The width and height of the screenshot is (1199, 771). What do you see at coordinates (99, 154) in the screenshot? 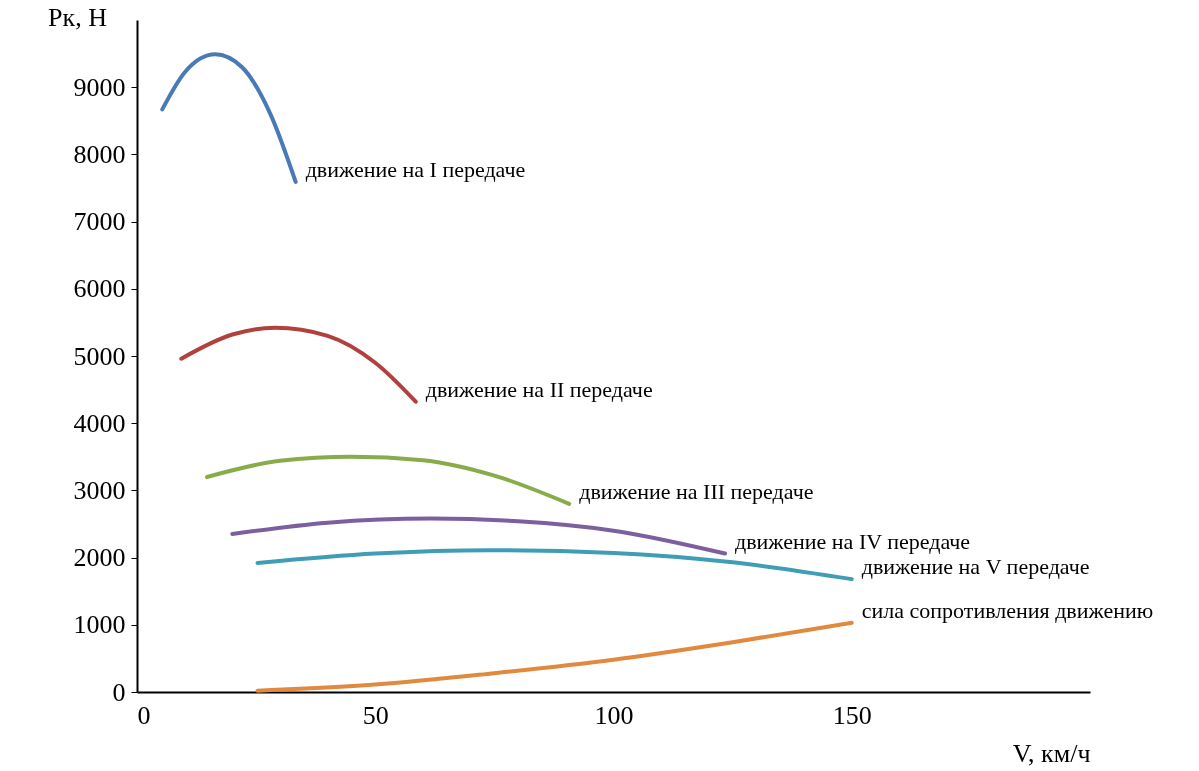
I see `y-tick-label: 8000` at bounding box center [99, 154].